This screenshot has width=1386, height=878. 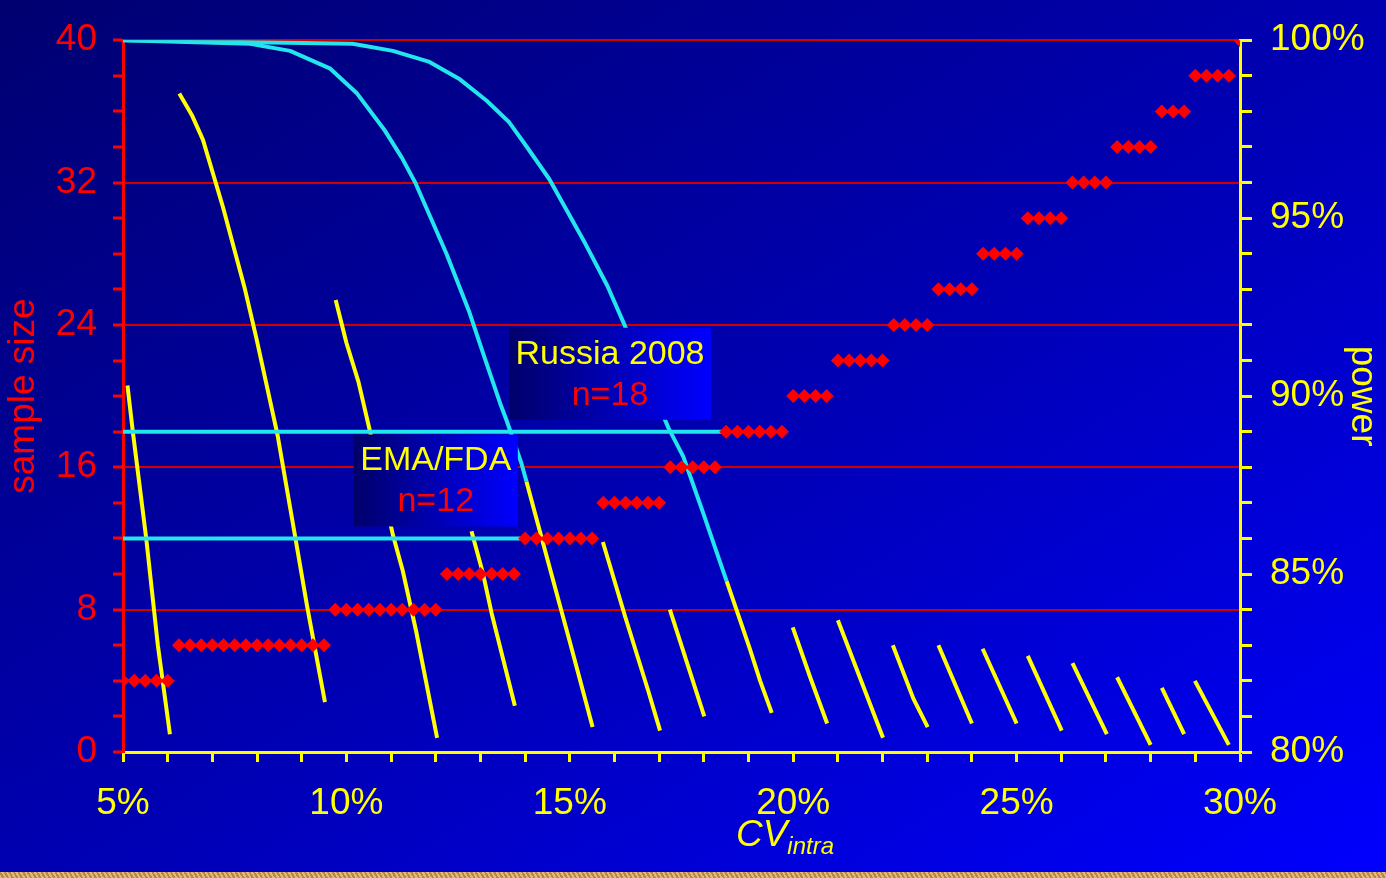 I want to click on y2-tick-label: 90%, so click(x=1307, y=394).